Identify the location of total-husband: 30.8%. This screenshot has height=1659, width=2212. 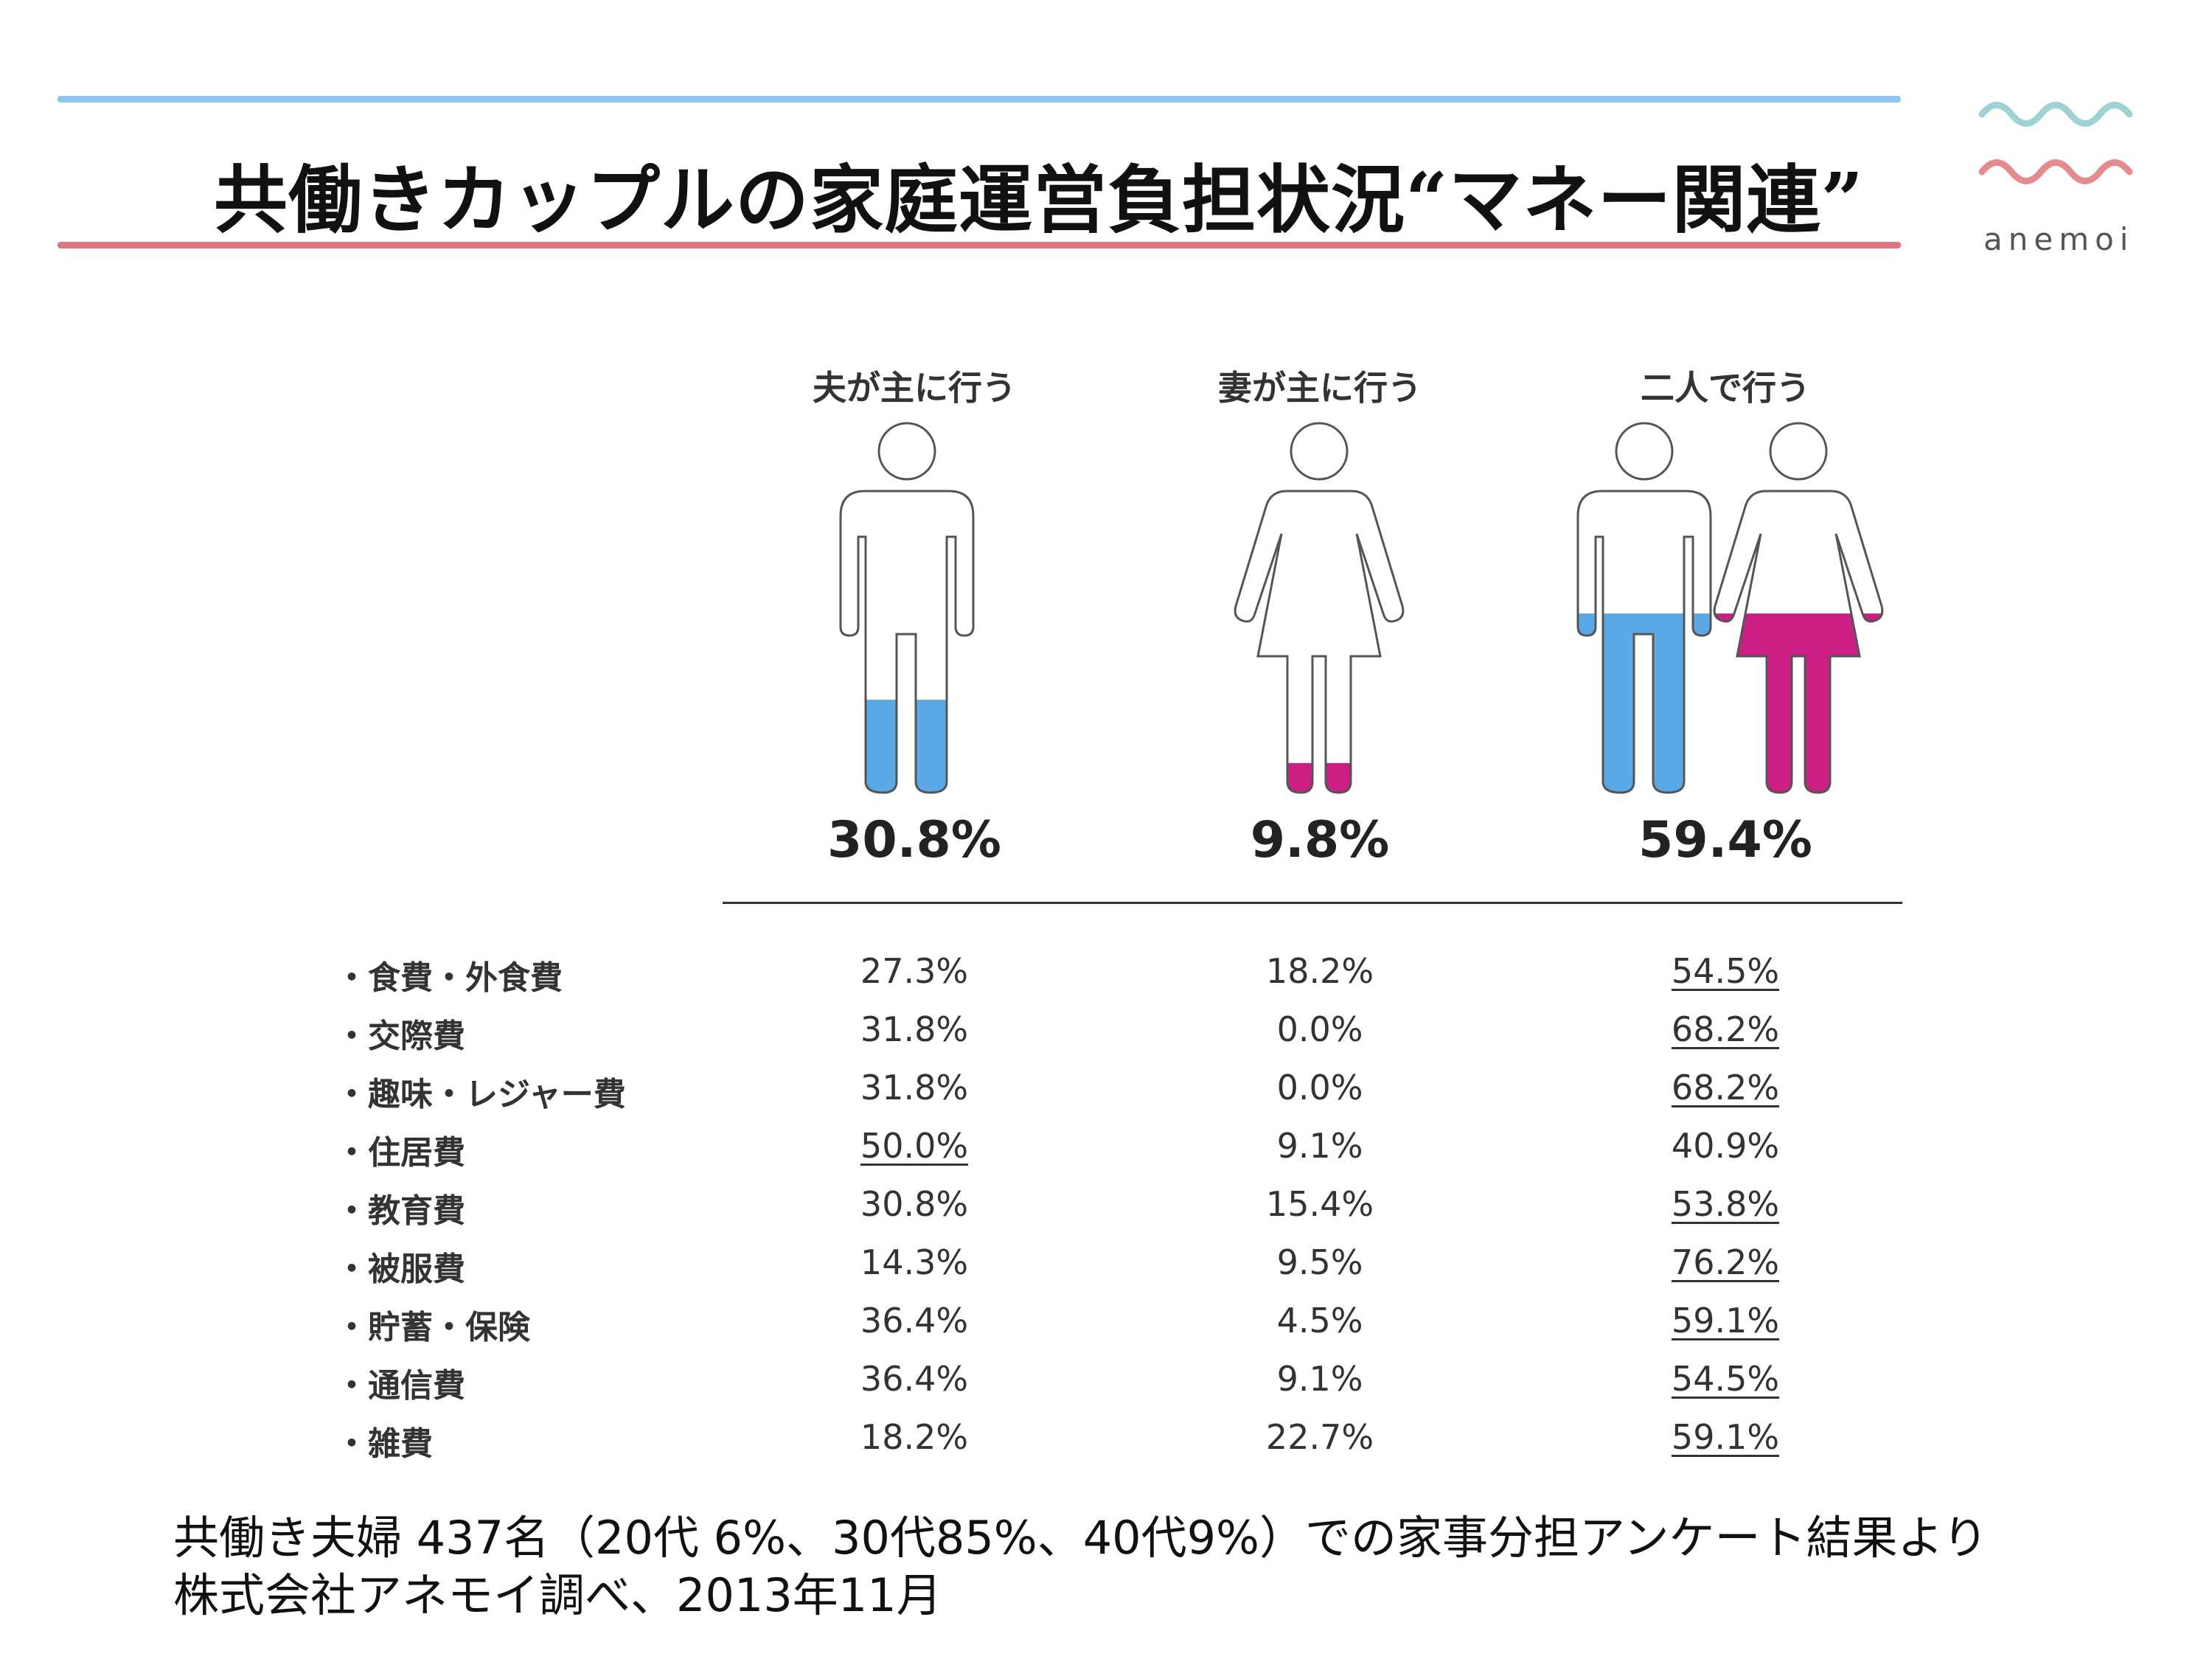
(914, 840).